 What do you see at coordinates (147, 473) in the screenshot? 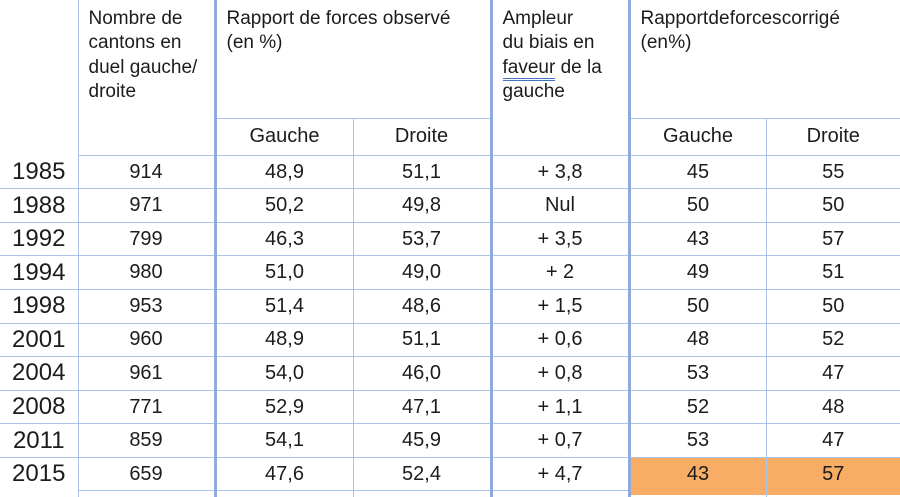
I see `cantons-cell: 659` at bounding box center [147, 473].